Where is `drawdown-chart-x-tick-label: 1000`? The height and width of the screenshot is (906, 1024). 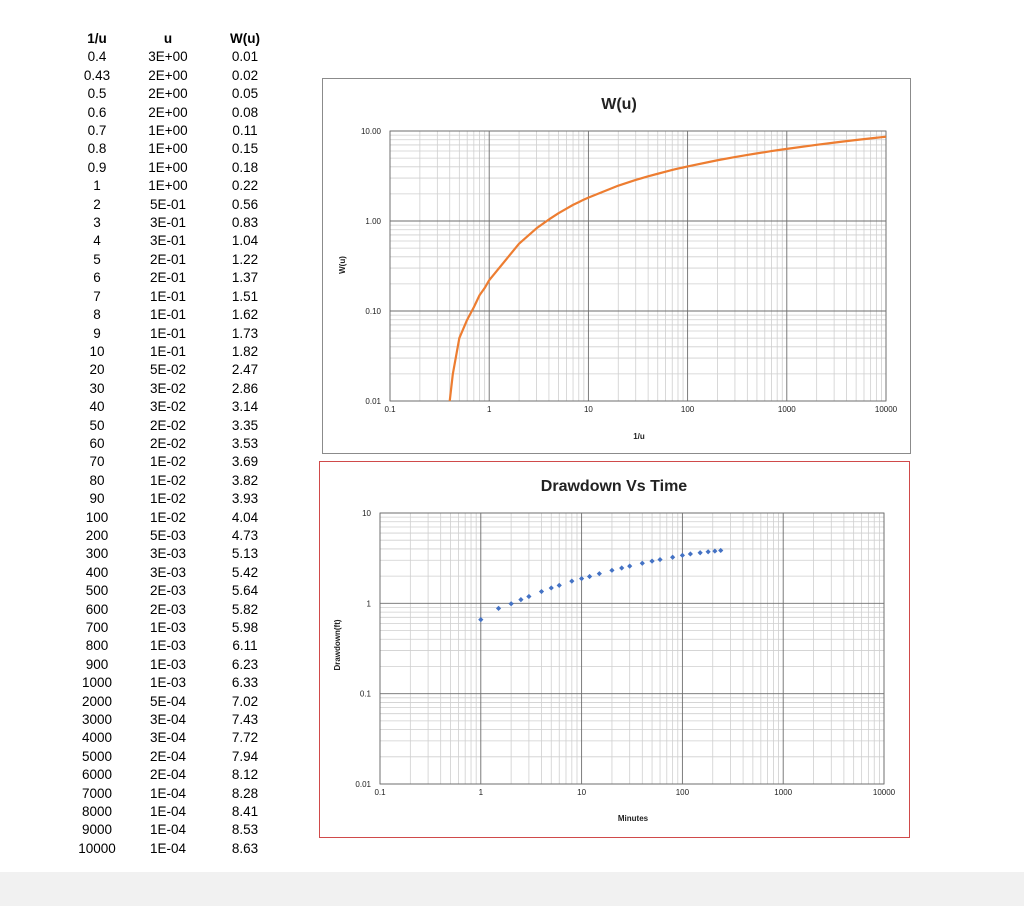 drawdown-chart-x-tick-label: 1000 is located at coordinates (783, 792).